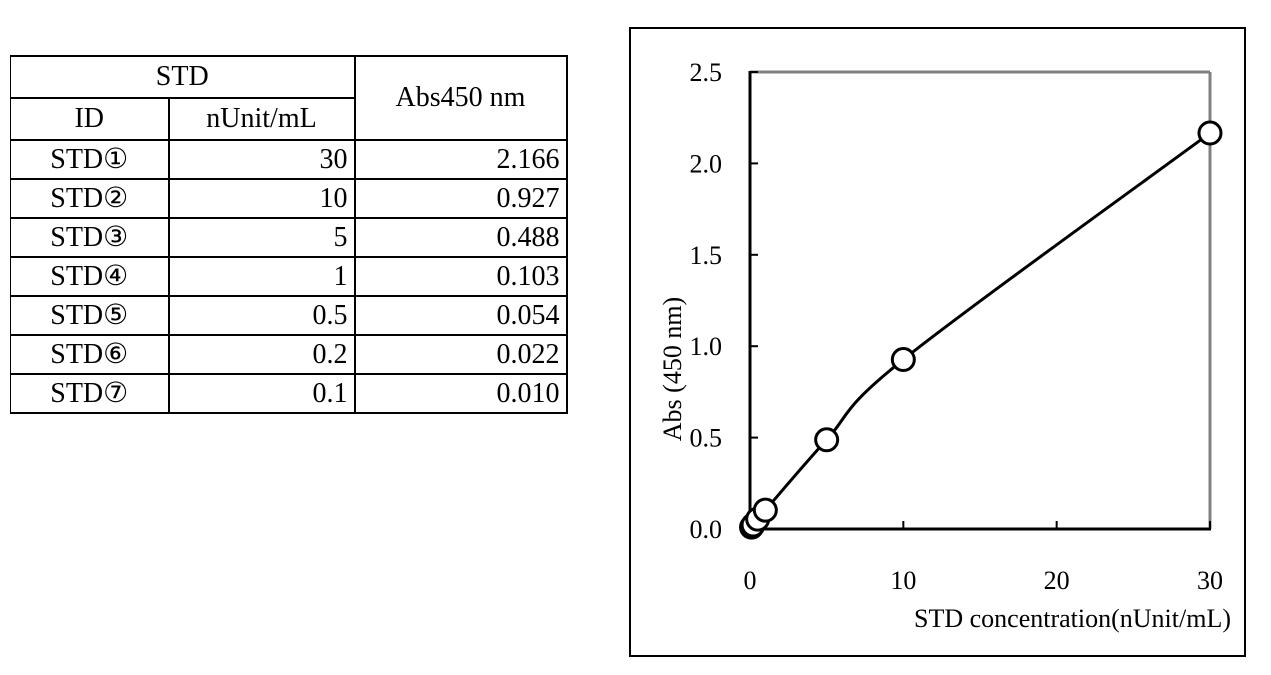  I want to click on x-tick-label: 10, so click(903, 580).